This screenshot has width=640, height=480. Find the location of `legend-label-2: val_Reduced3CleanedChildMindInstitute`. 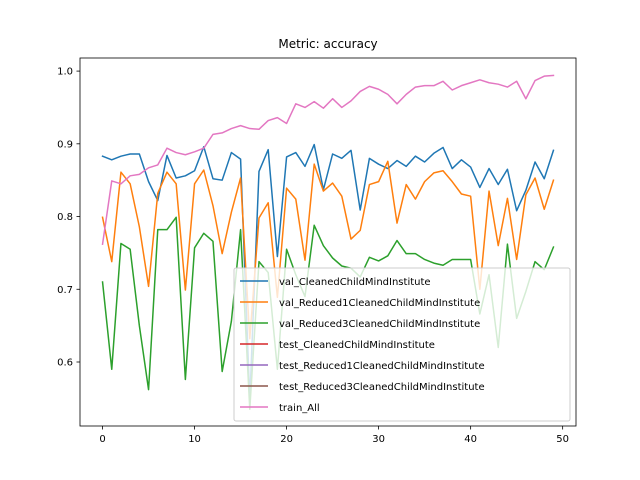

legend-label-2: val_Reduced3CleanedChildMindInstitute is located at coordinates (379, 324).